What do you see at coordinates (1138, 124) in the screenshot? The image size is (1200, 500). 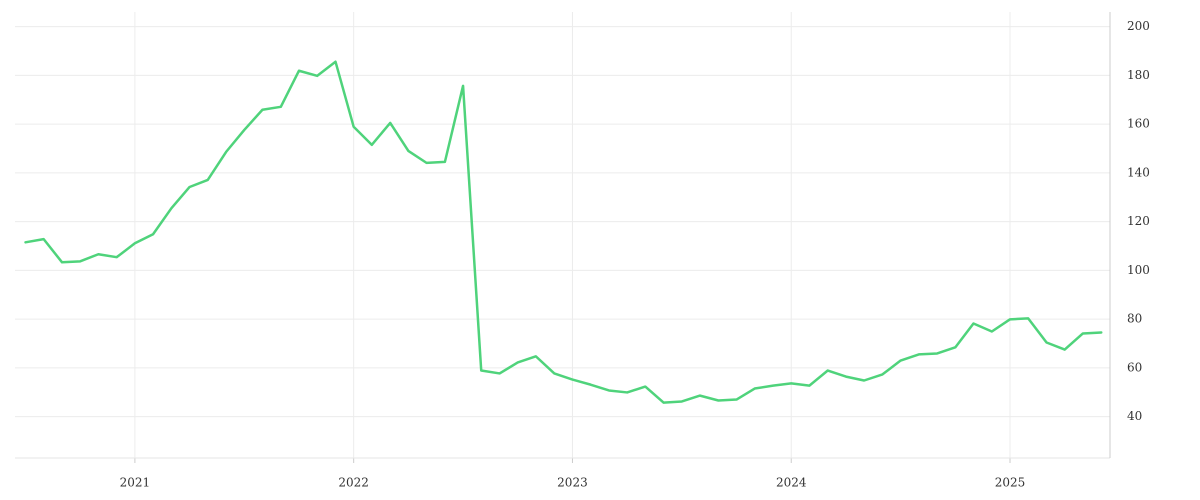 I see `y-tick-label: 160` at bounding box center [1138, 124].